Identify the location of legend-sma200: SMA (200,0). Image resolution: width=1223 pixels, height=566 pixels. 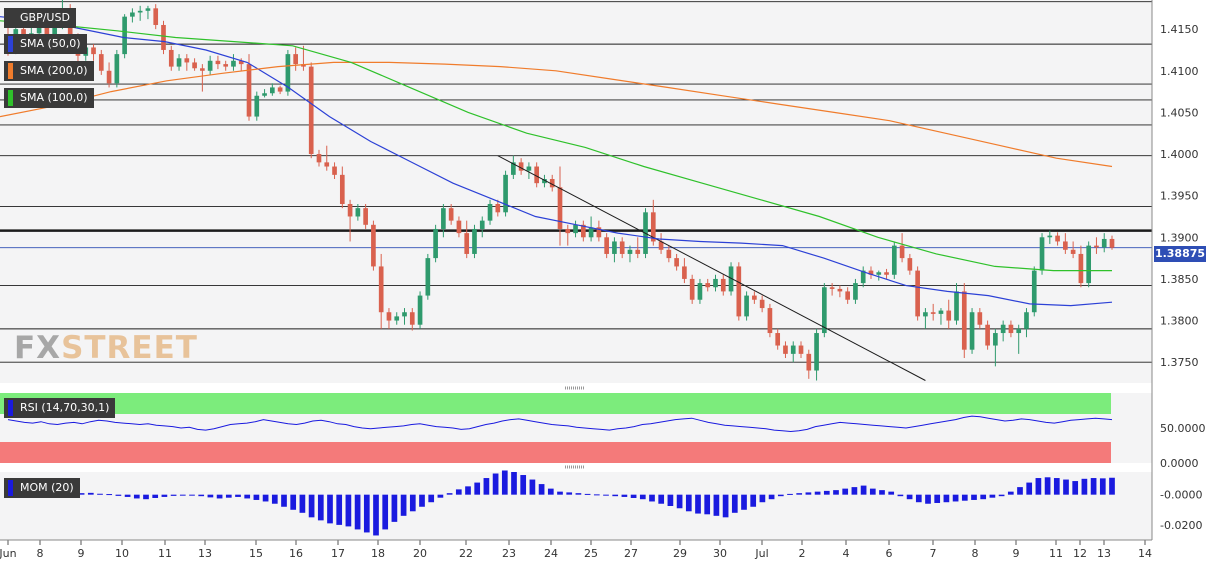
(49, 71).